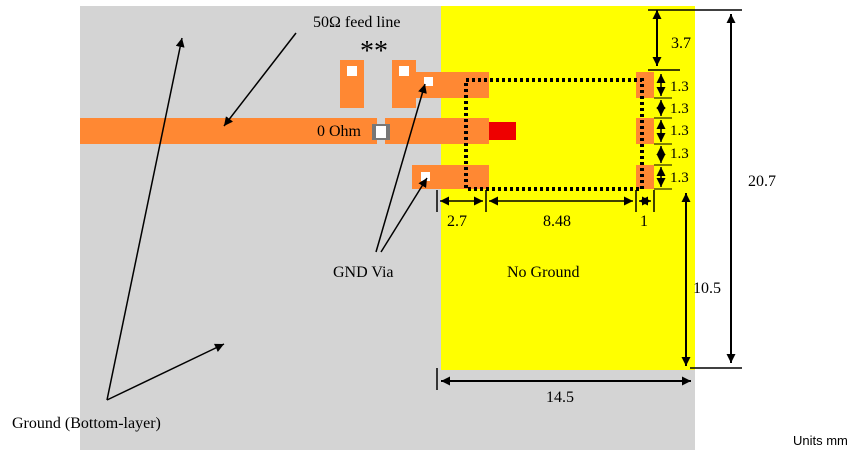 Image resolution: width=859 pixels, height=455 pixels. Describe the element at coordinates (401, 168) in the screenshot. I see `gnd-via-arrow-upper` at that location.